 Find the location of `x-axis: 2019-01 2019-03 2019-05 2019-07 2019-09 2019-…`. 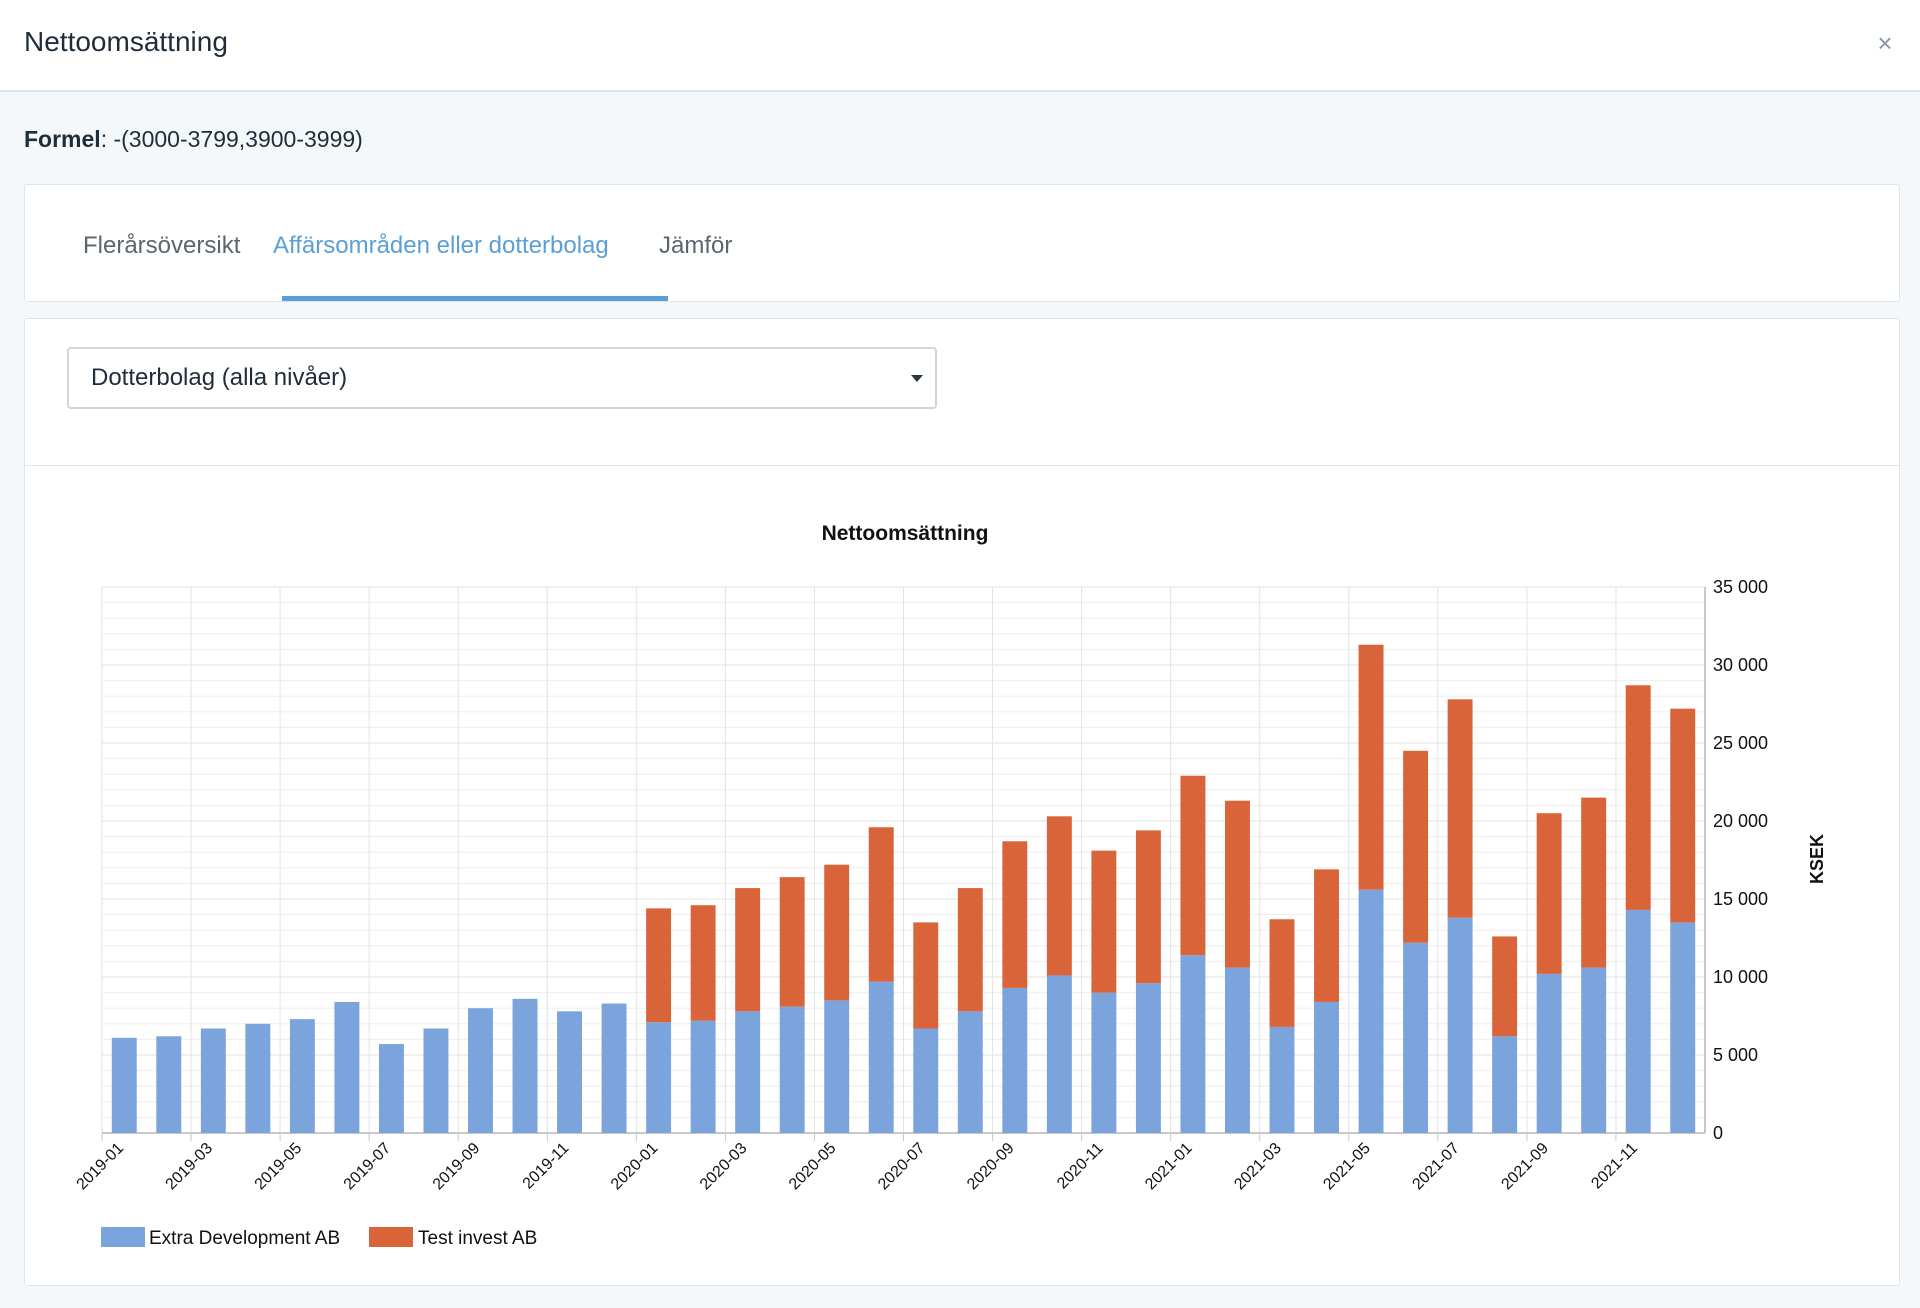

x-axis: 2019-01 2019-03 2019-05 2019-07 2019-09 2019-… is located at coordinates (857, 1163).